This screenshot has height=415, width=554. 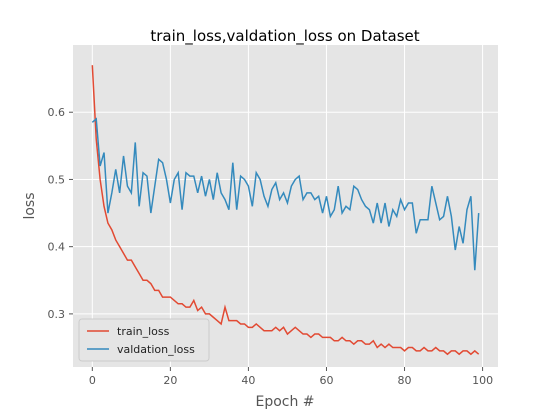 I want to click on legend-label: valdation_loss, so click(x=156, y=349).